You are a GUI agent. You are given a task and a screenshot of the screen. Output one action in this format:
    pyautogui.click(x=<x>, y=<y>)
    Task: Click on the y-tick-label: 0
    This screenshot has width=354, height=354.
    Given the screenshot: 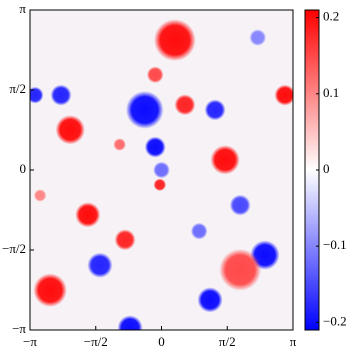 What is the action you would take?
    pyautogui.click(x=23, y=168)
    